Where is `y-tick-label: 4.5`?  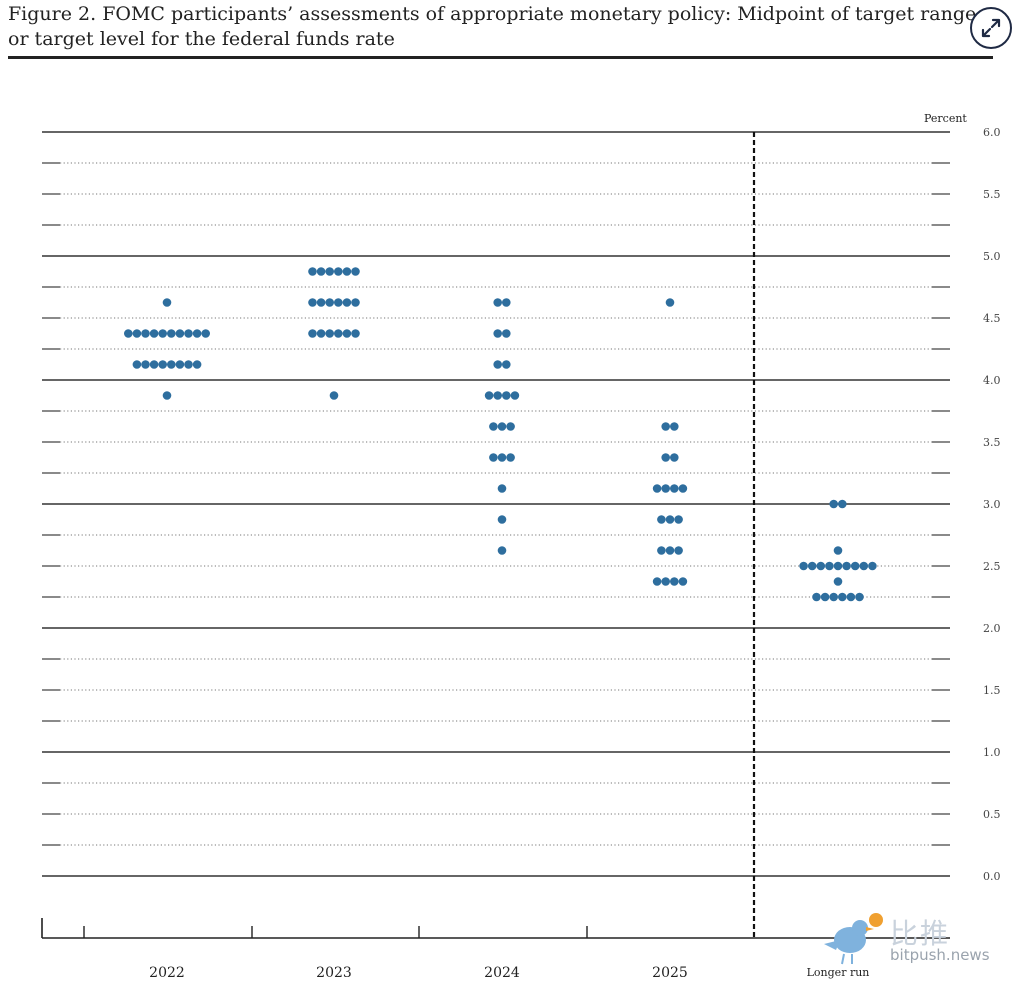 y-tick-label: 4.5 is located at coordinates (992, 318).